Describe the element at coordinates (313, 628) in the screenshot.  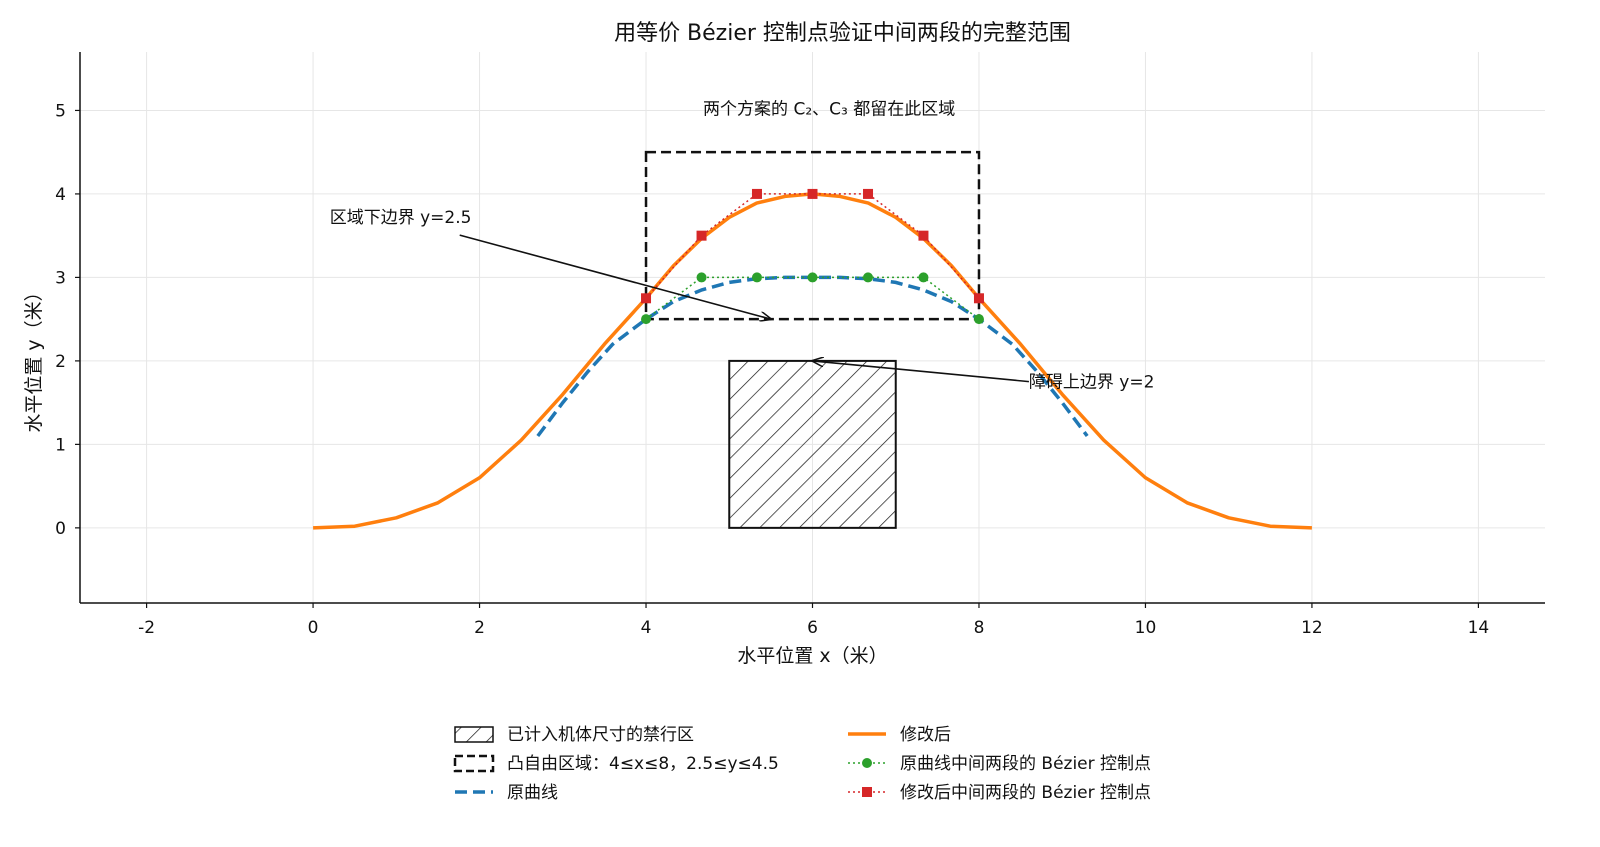
I see `x-tick-label: 0` at that location.